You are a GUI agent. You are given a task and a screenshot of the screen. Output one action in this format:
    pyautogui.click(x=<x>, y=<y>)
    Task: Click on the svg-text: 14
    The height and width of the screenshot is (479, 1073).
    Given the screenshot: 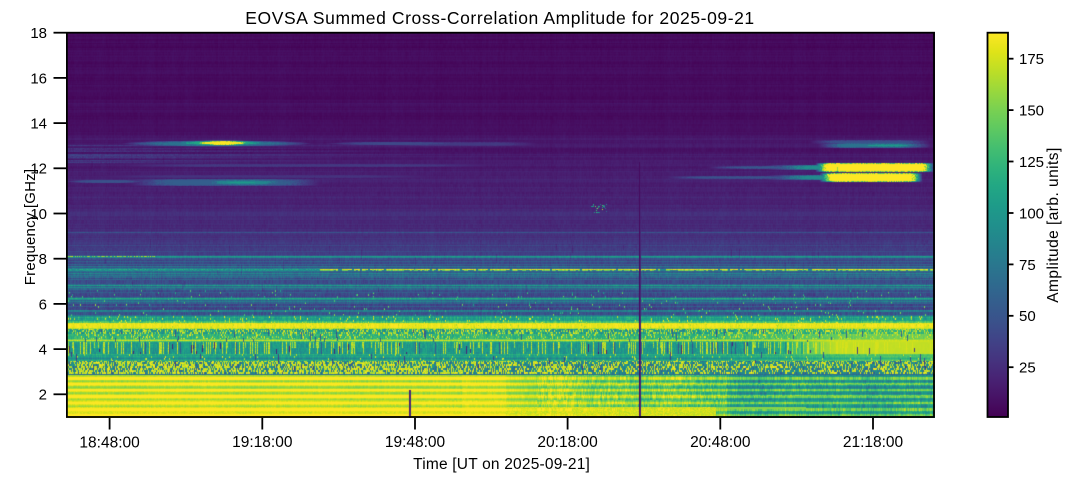 What is the action you would take?
    pyautogui.click(x=38, y=124)
    